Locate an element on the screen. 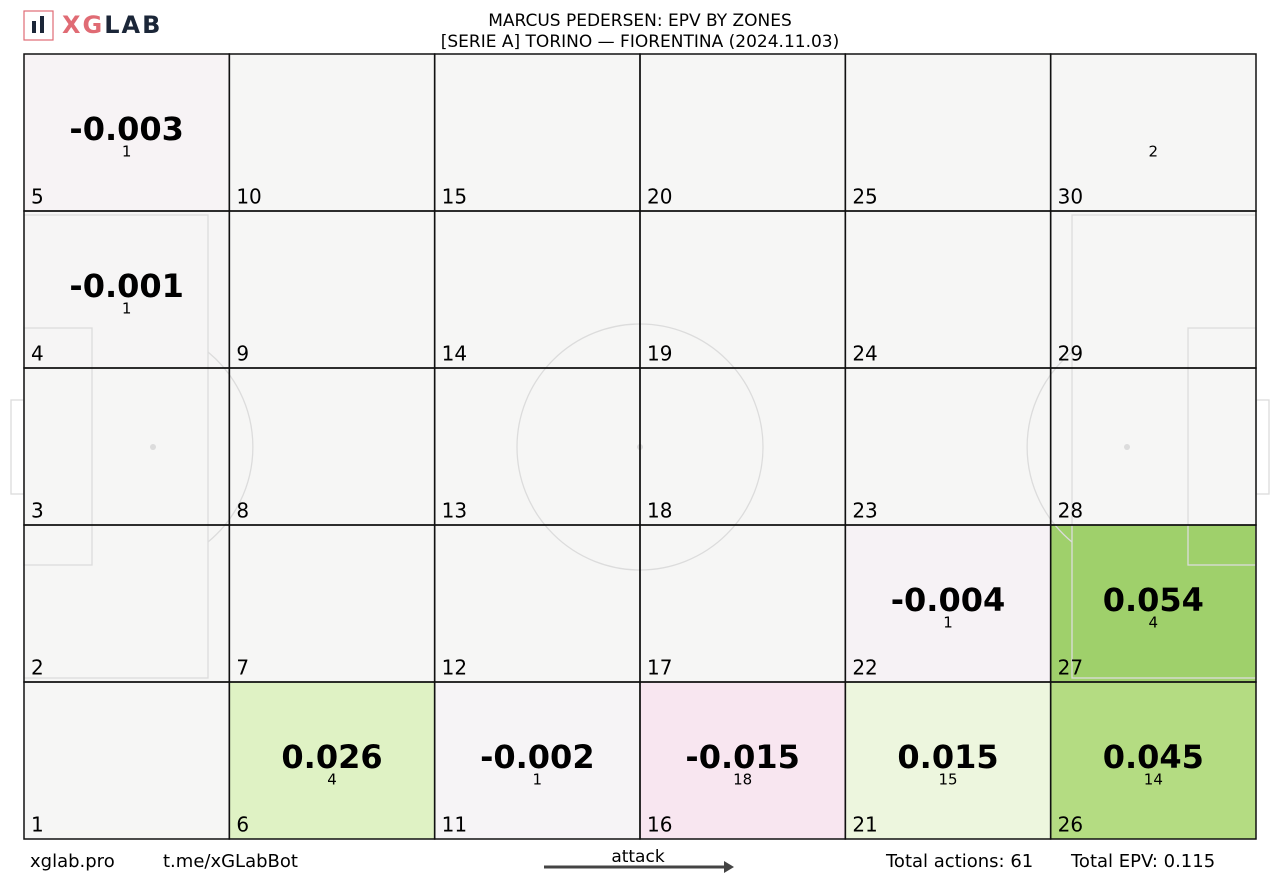 This screenshot has height=883, width=1280. epv-value: -0.001 is located at coordinates (126, 286).